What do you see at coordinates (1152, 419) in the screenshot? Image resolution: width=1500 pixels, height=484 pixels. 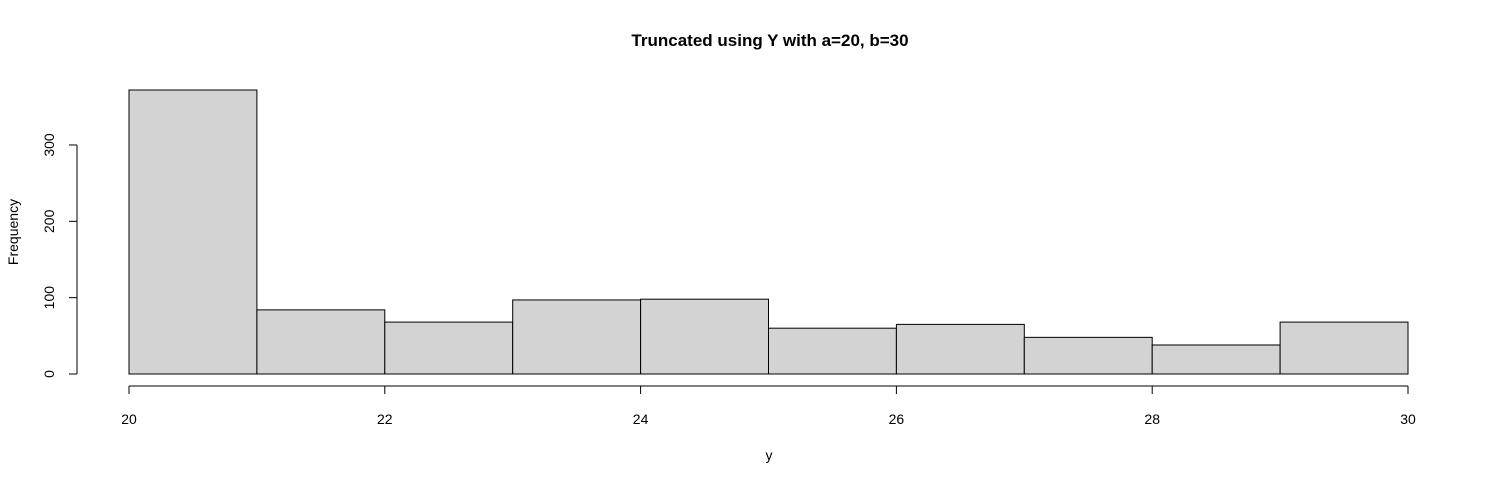 I see `x-tick-label: 28` at bounding box center [1152, 419].